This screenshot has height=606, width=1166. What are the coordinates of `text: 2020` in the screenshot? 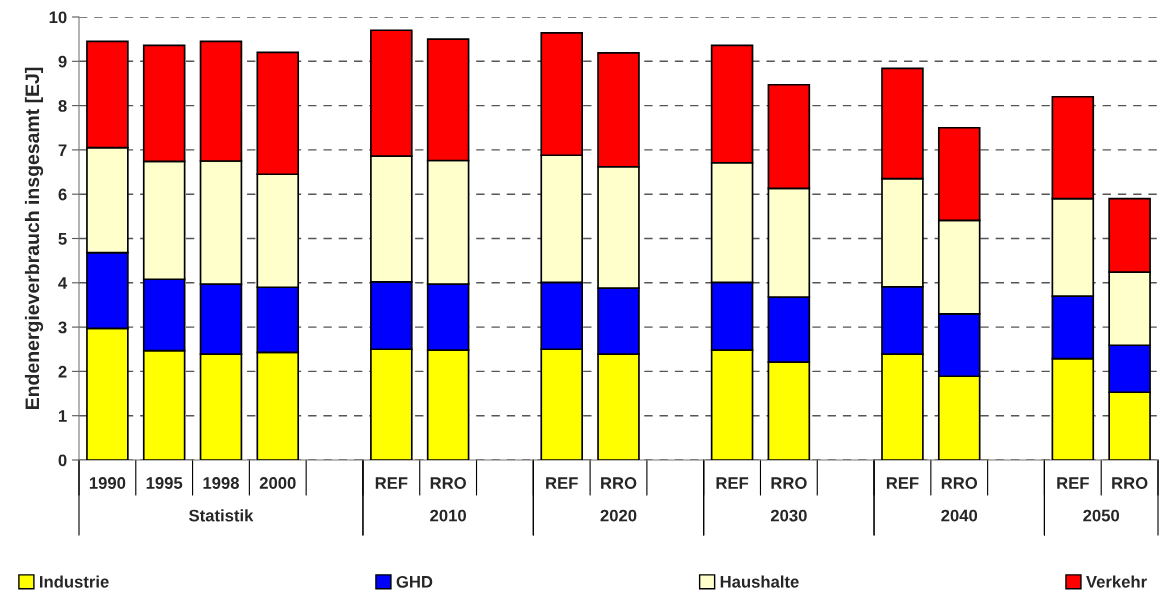 It's located at (618, 515).